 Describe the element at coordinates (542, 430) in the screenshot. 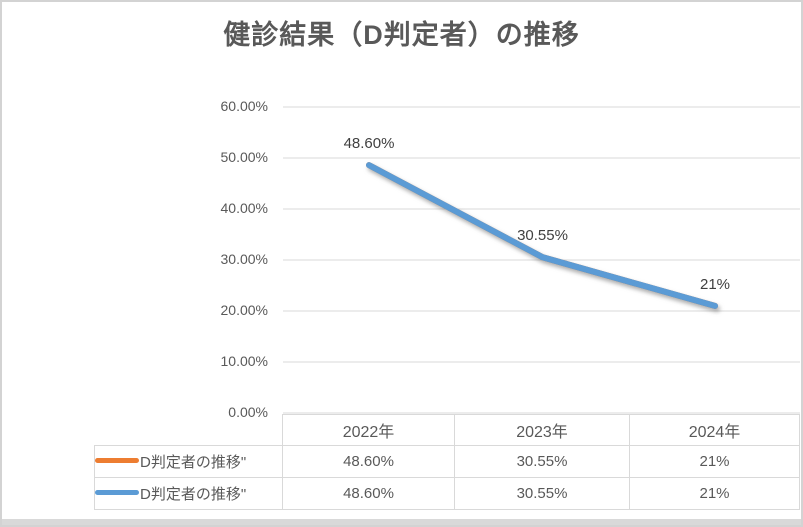

I see `category-header-2023: 2023年` at that location.